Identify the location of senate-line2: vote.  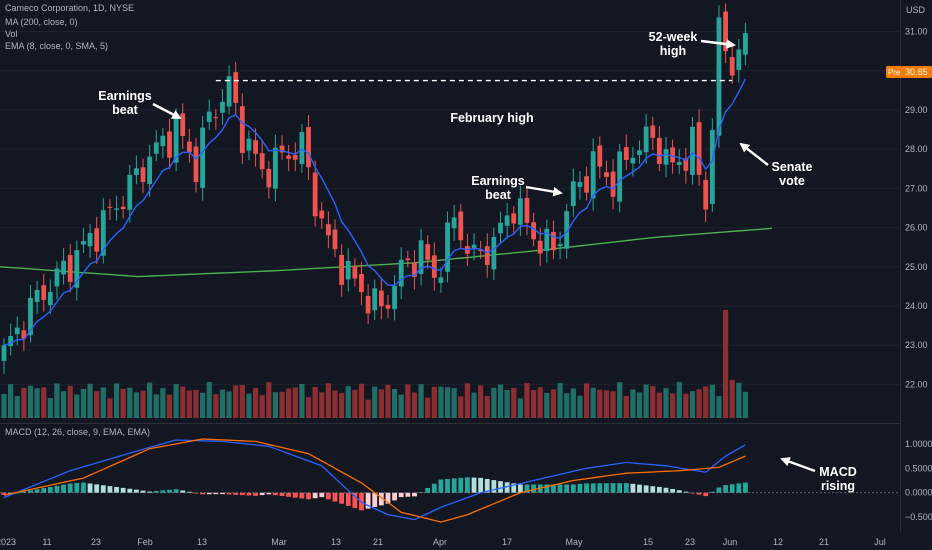
(792, 181).